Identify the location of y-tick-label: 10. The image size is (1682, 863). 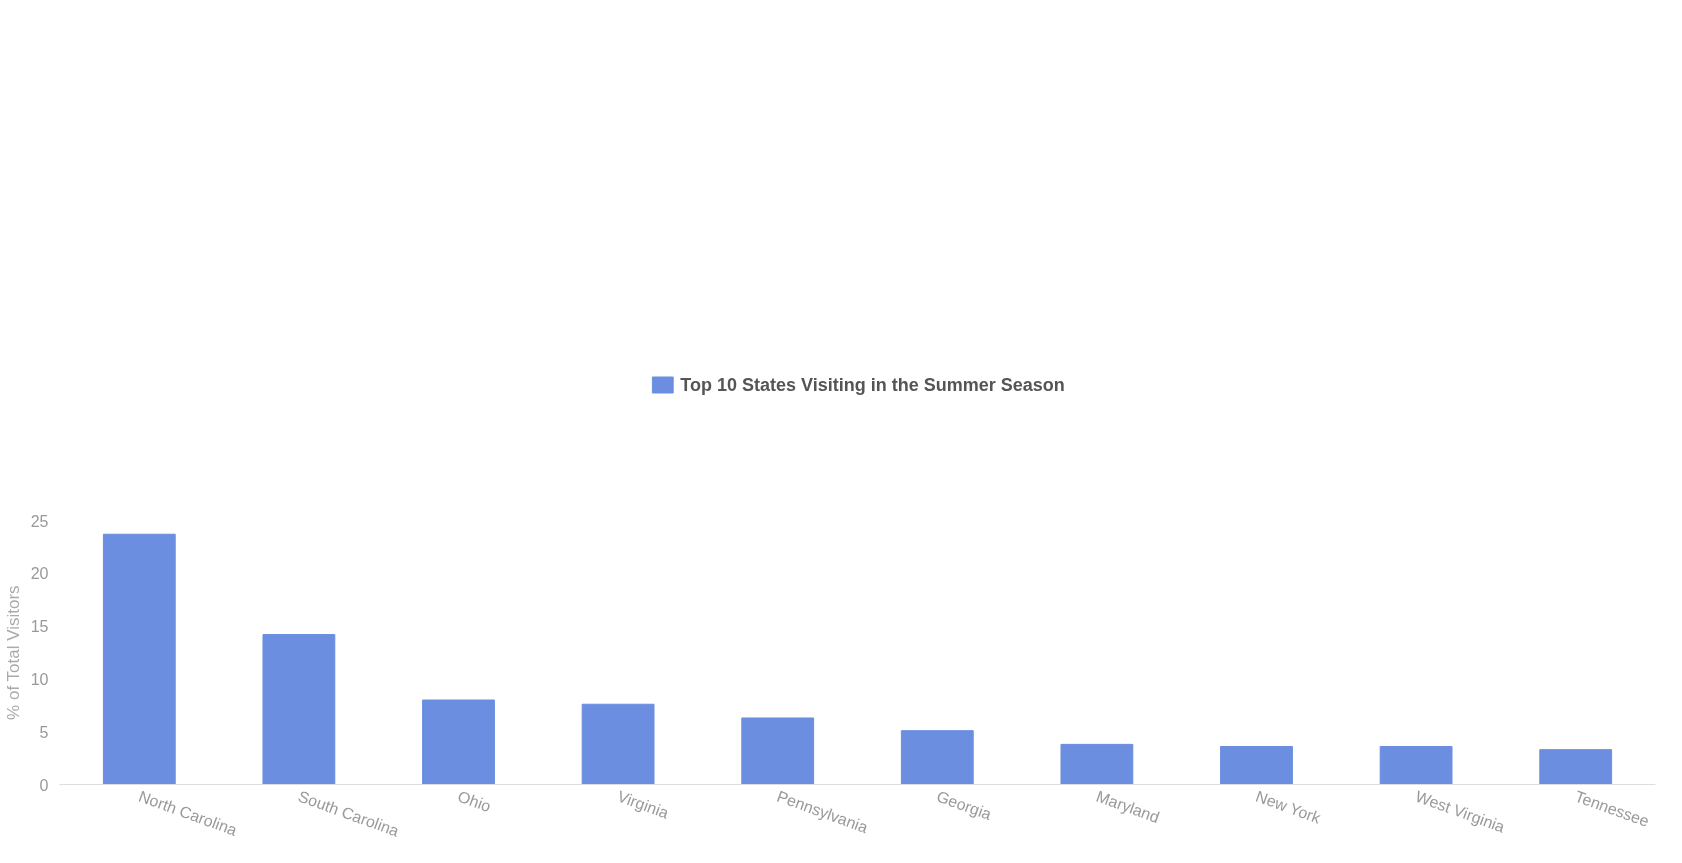
(39, 679).